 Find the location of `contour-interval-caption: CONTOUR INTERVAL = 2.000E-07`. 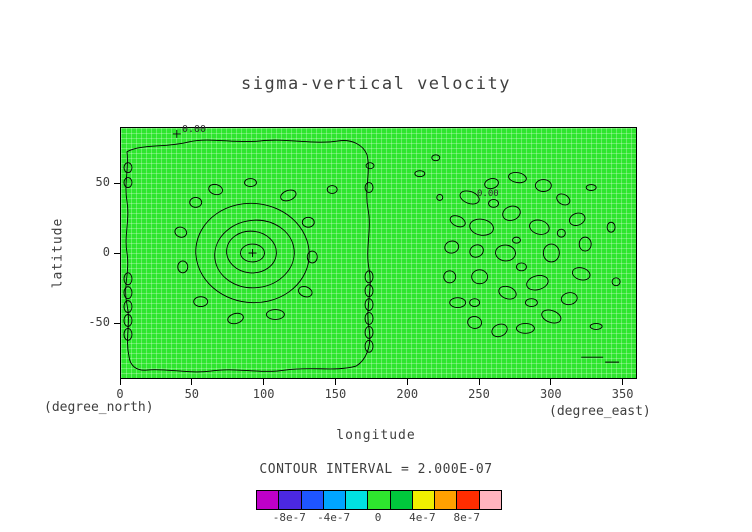

contour-interval-caption: CONTOUR INTERVAL = 2.000E-07 is located at coordinates (376, 469).